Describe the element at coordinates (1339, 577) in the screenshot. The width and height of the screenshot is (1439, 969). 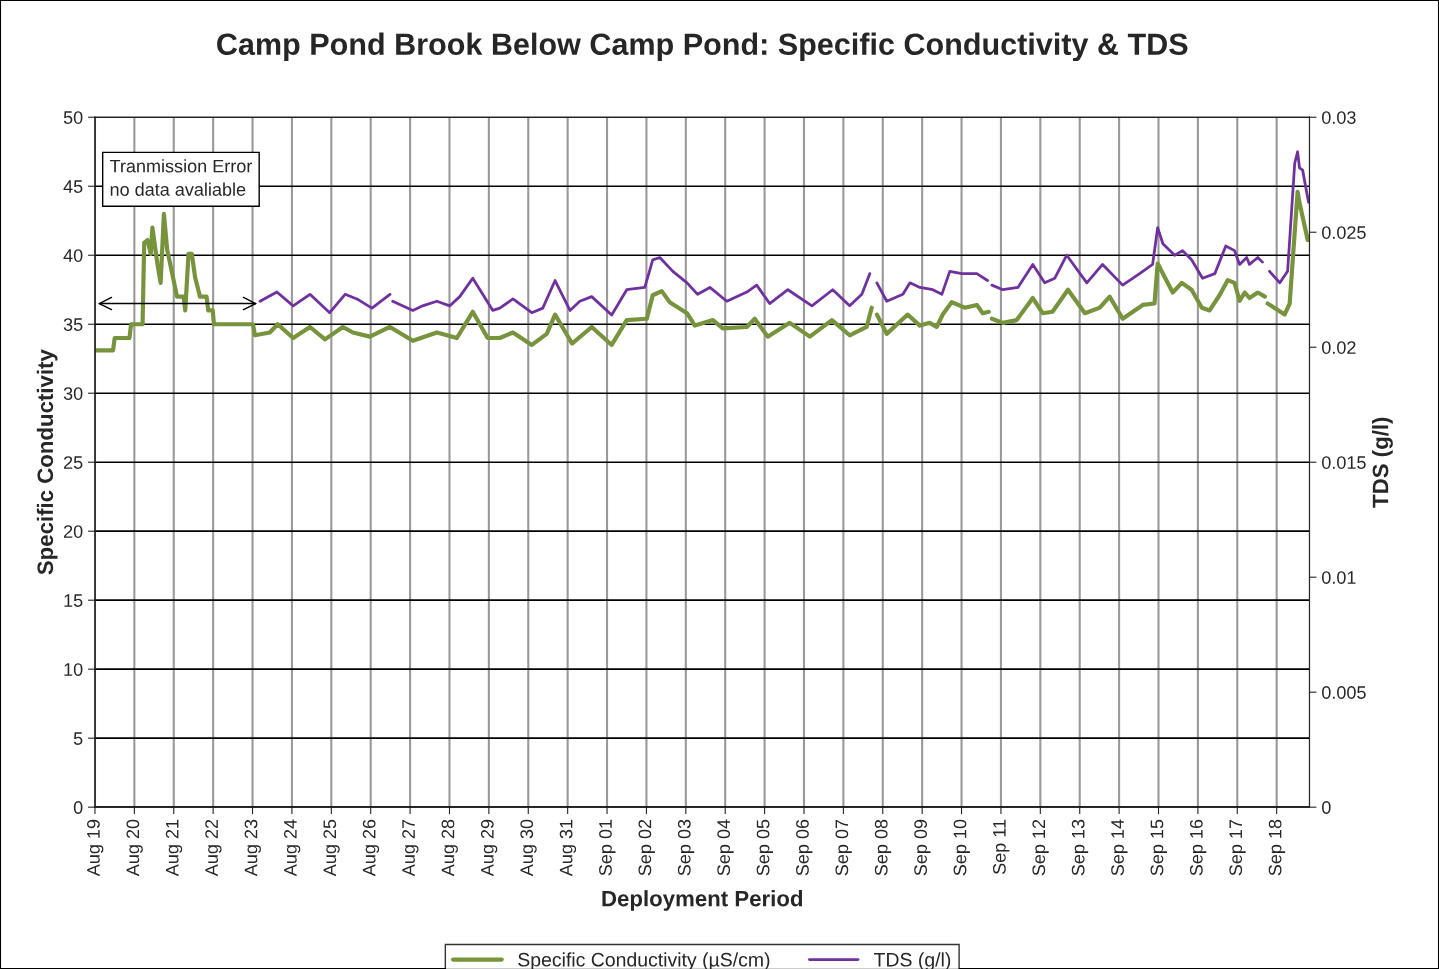
I see `y2-tick-label: 0.01` at that location.